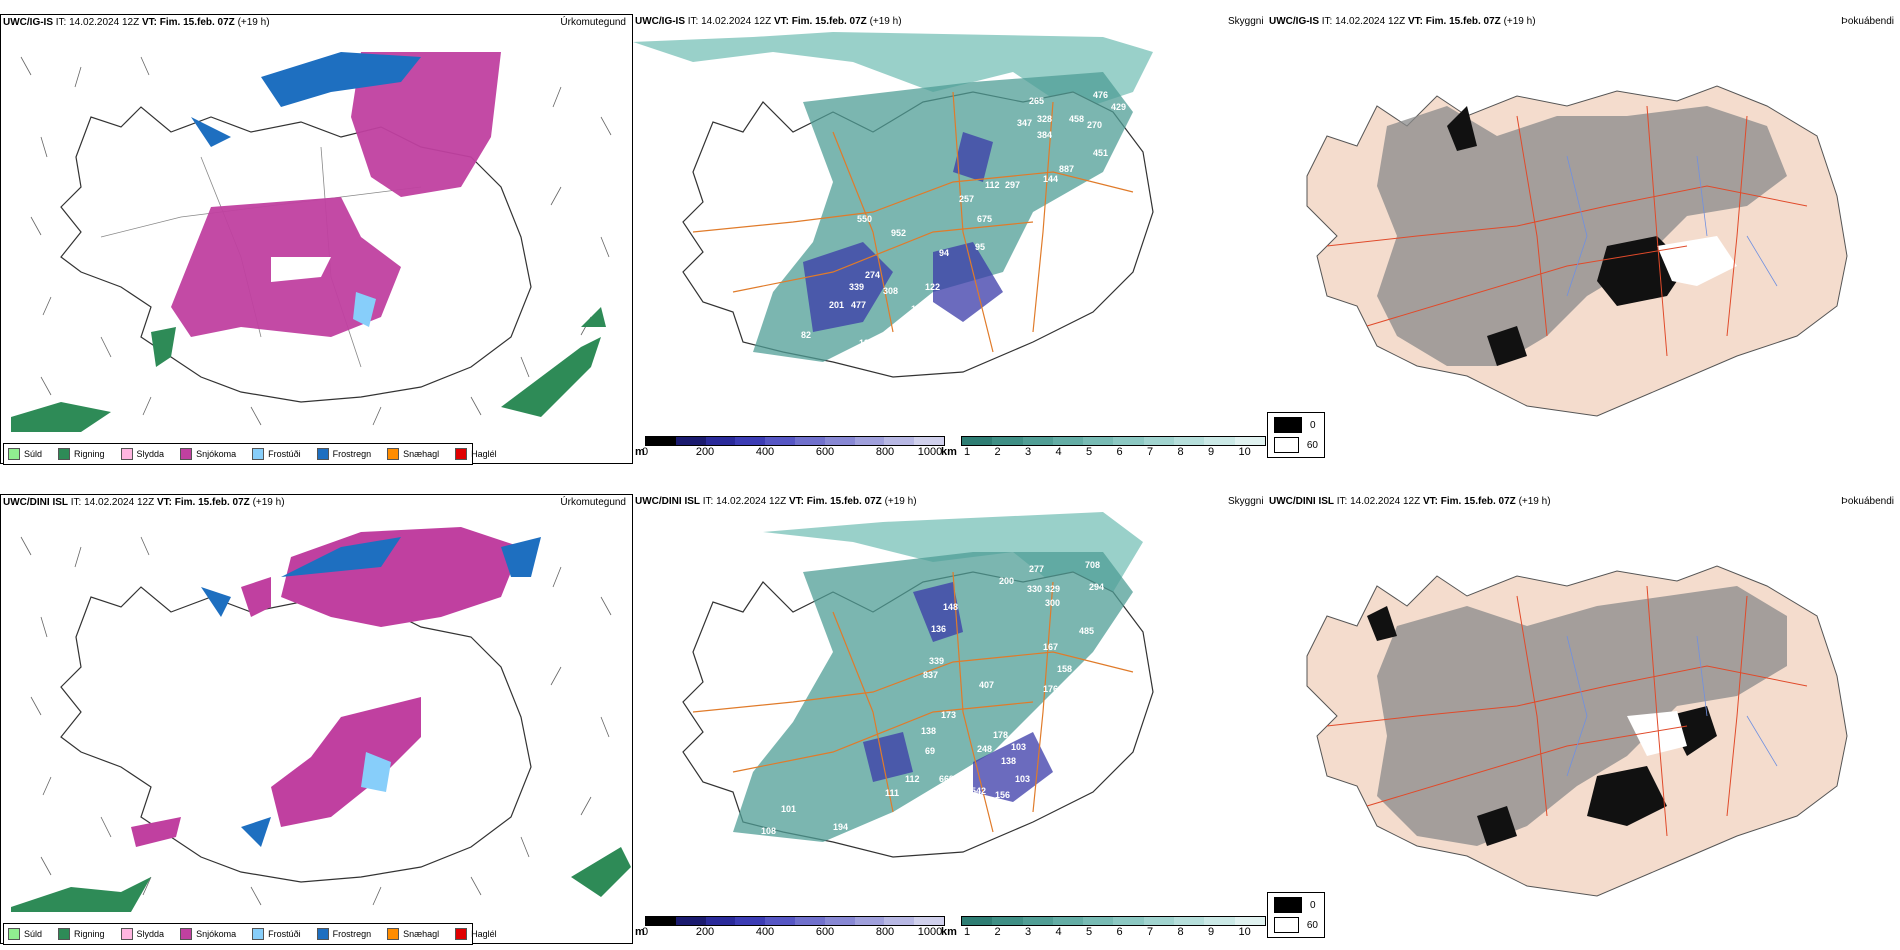  Describe the element at coordinates (89, 454) in the screenshot. I see `legend-label: Rigning` at that location.